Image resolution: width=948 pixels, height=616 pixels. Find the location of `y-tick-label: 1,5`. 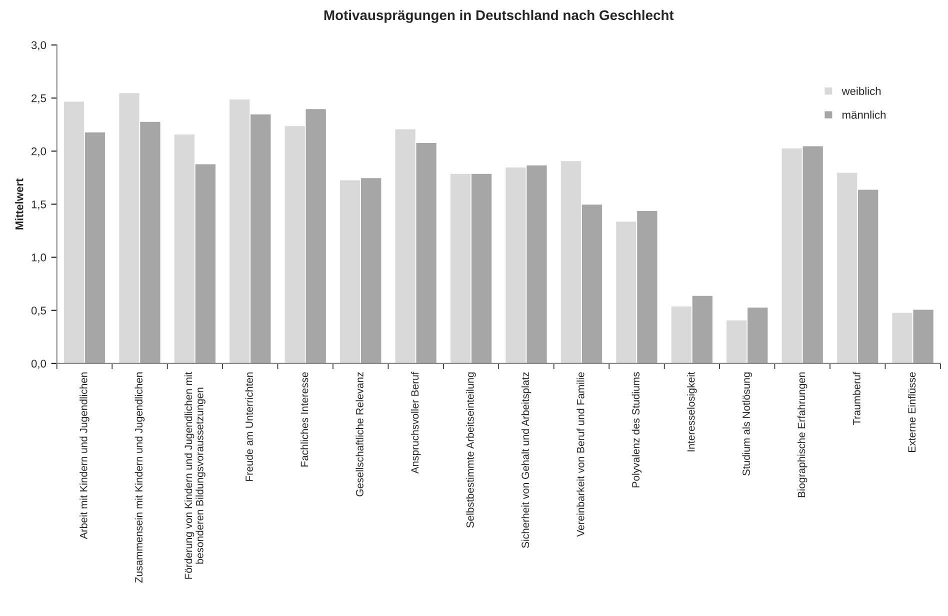

y-tick-label: 1,5 is located at coordinates (39, 205).